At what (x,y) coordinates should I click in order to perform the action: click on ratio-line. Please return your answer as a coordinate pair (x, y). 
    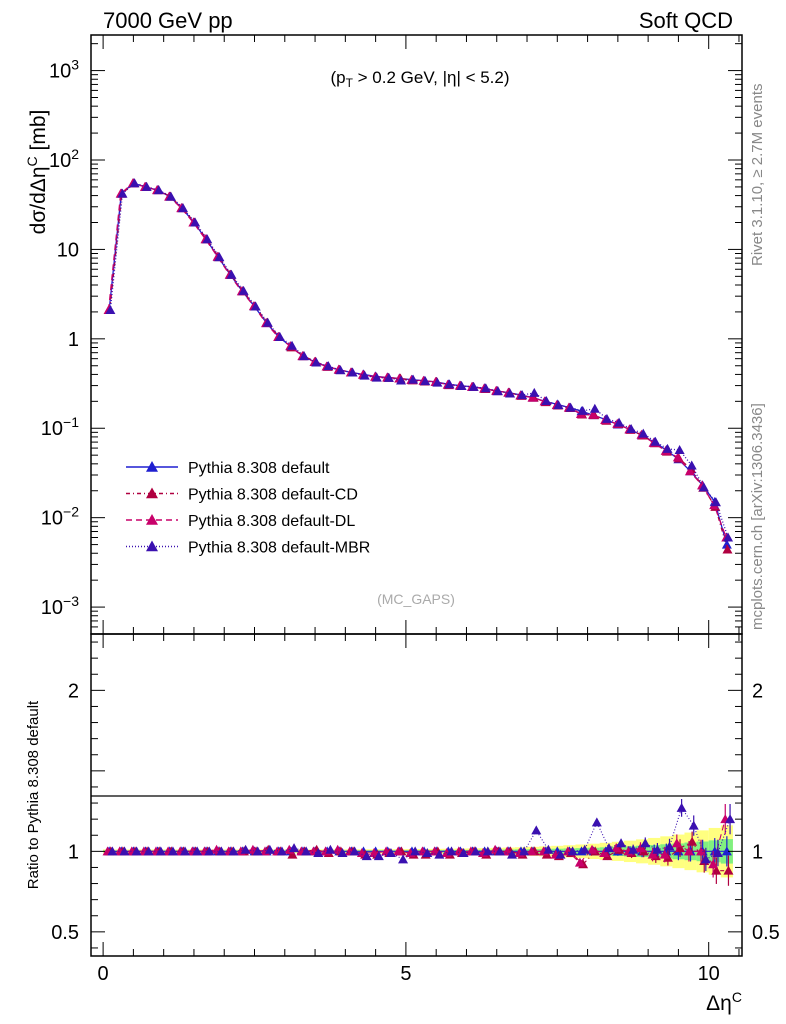
    Looking at the image, I should click on (421, 833).